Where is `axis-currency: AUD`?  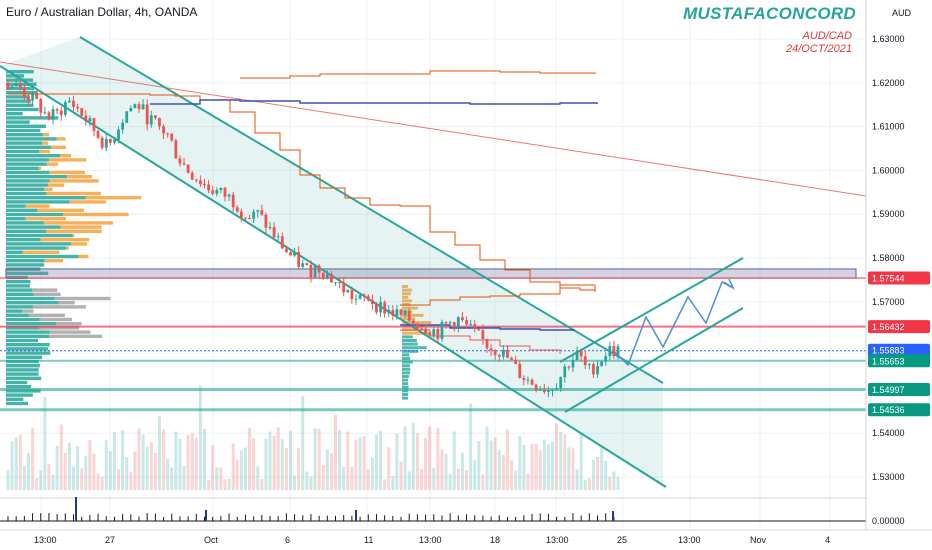 axis-currency: AUD is located at coordinates (902, 13).